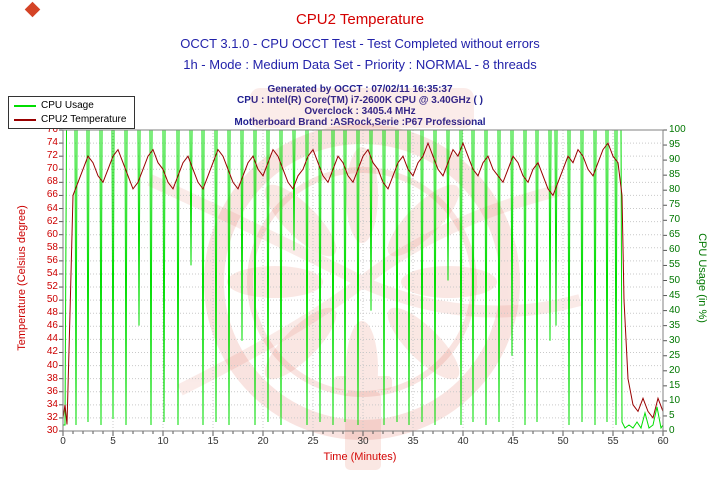  Describe the element at coordinates (363, 441) in the screenshot. I see `x-tick-label: 30` at that location.